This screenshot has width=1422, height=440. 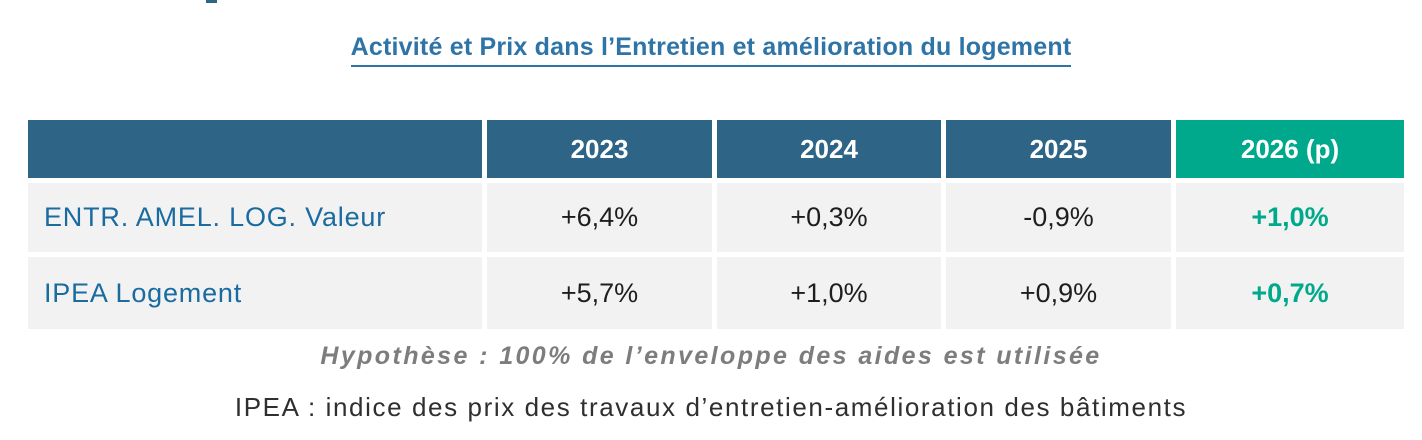 What do you see at coordinates (829, 293) in the screenshot?
I see `value-cell-ipea-2024: +1,0%` at bounding box center [829, 293].